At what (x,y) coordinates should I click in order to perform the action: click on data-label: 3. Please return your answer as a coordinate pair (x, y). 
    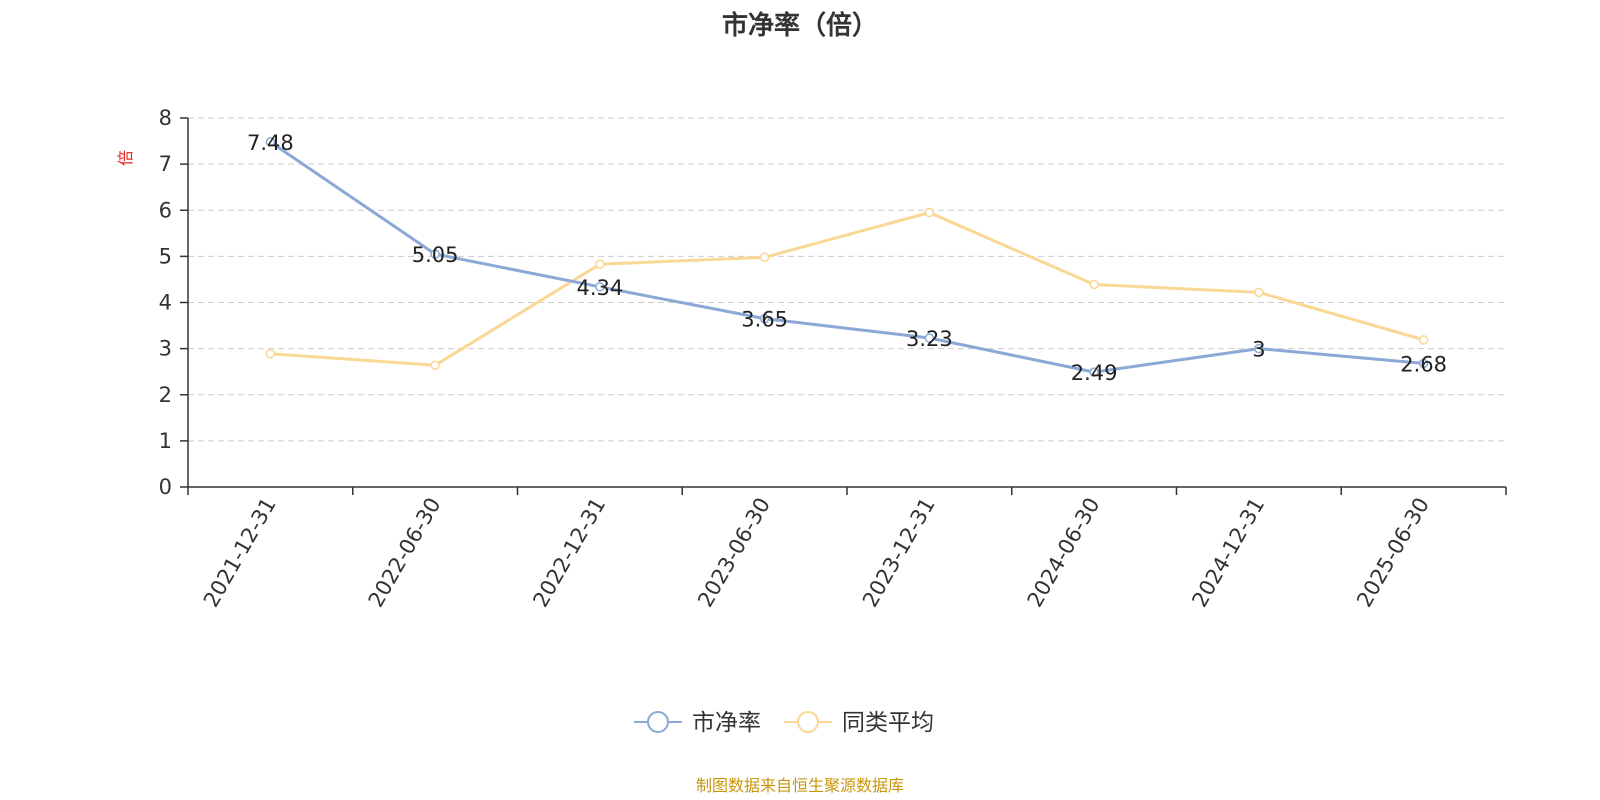
    Looking at the image, I should click on (1258, 350).